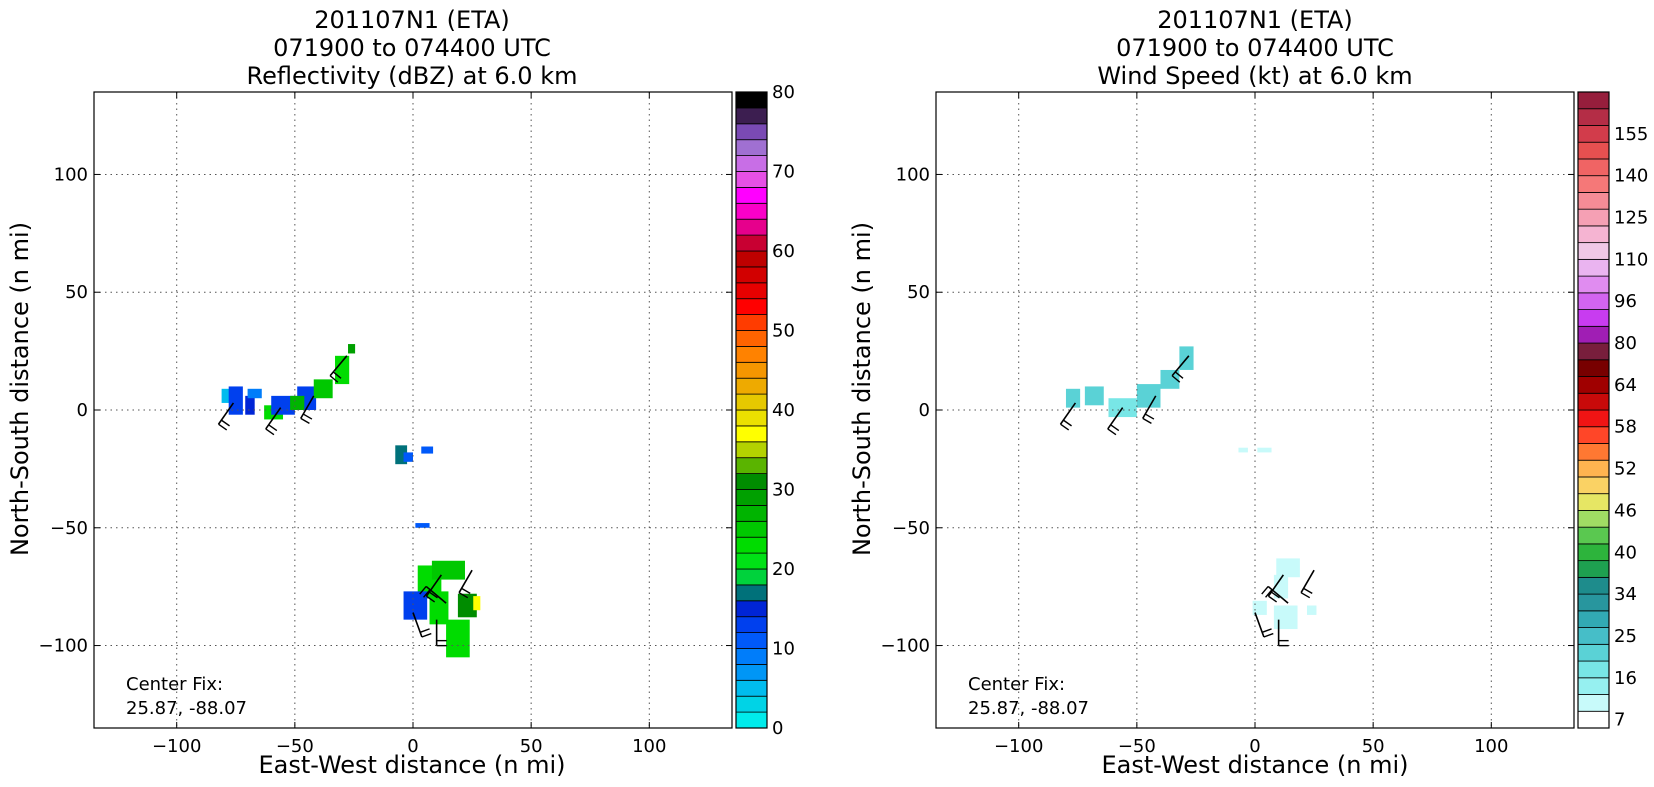 The width and height of the screenshot is (1654, 787). What do you see at coordinates (905, 646) in the screenshot?
I see `y-tick-label: −100` at bounding box center [905, 646].